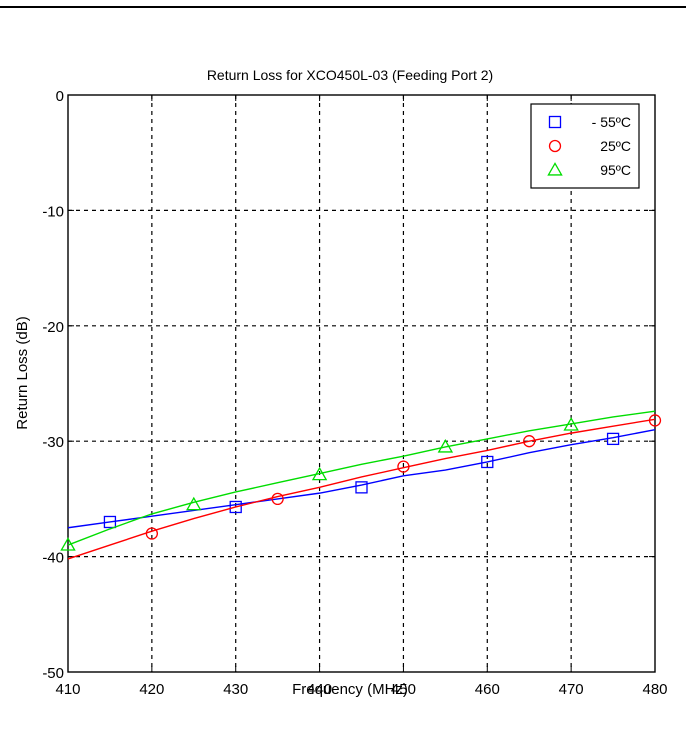 The image size is (686, 733). What do you see at coordinates (53, 673) in the screenshot?
I see `y-tick-label: -50` at bounding box center [53, 673].